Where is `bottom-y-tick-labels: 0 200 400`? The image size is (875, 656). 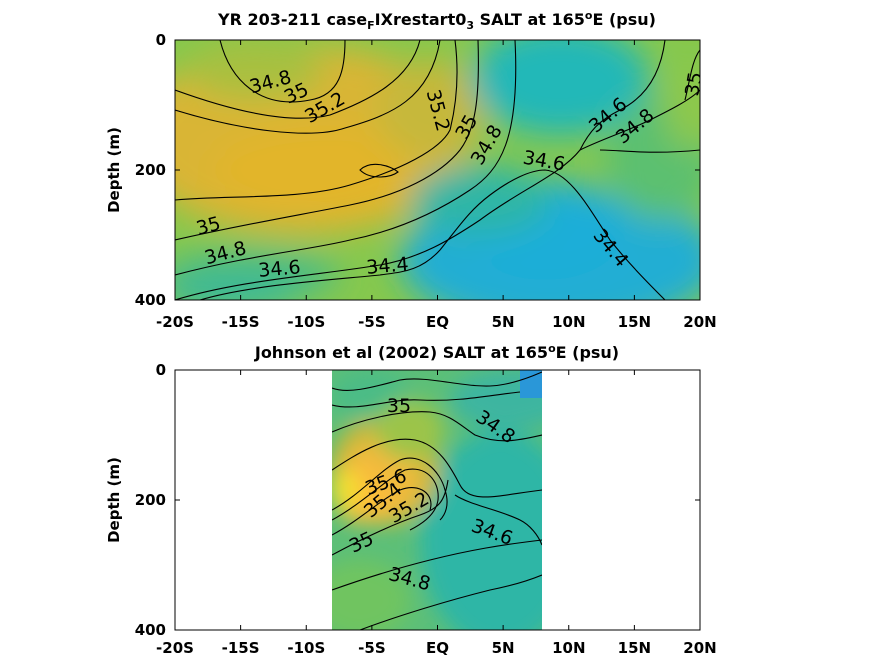
bottom-y-tick-labels: 0 200 400 is located at coordinates (150, 500).